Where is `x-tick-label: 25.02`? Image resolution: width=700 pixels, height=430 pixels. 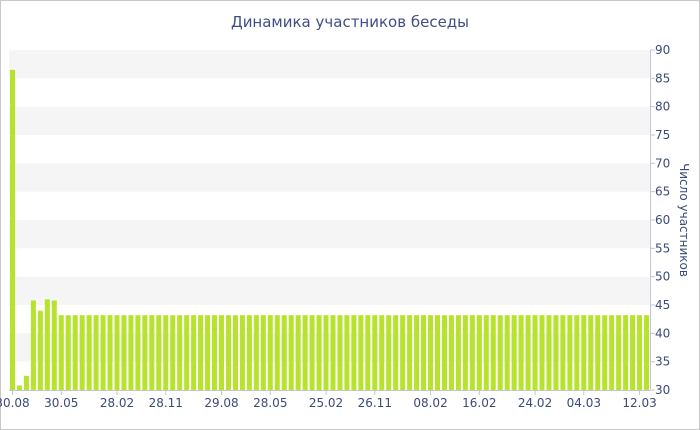
x-tick-label: 25.02 is located at coordinates (326, 403).